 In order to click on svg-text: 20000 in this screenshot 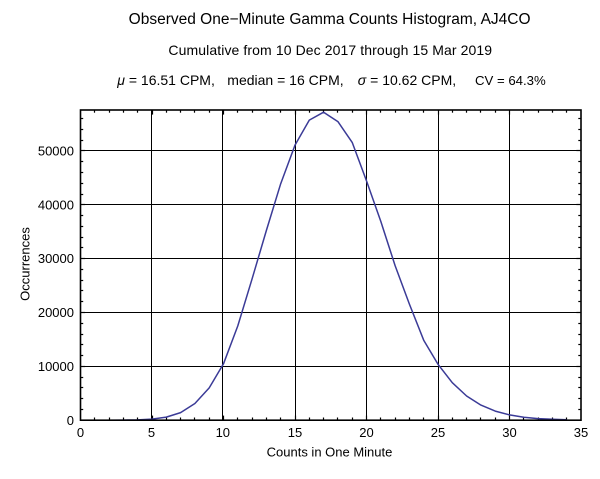, I will do `click(56, 312)`.